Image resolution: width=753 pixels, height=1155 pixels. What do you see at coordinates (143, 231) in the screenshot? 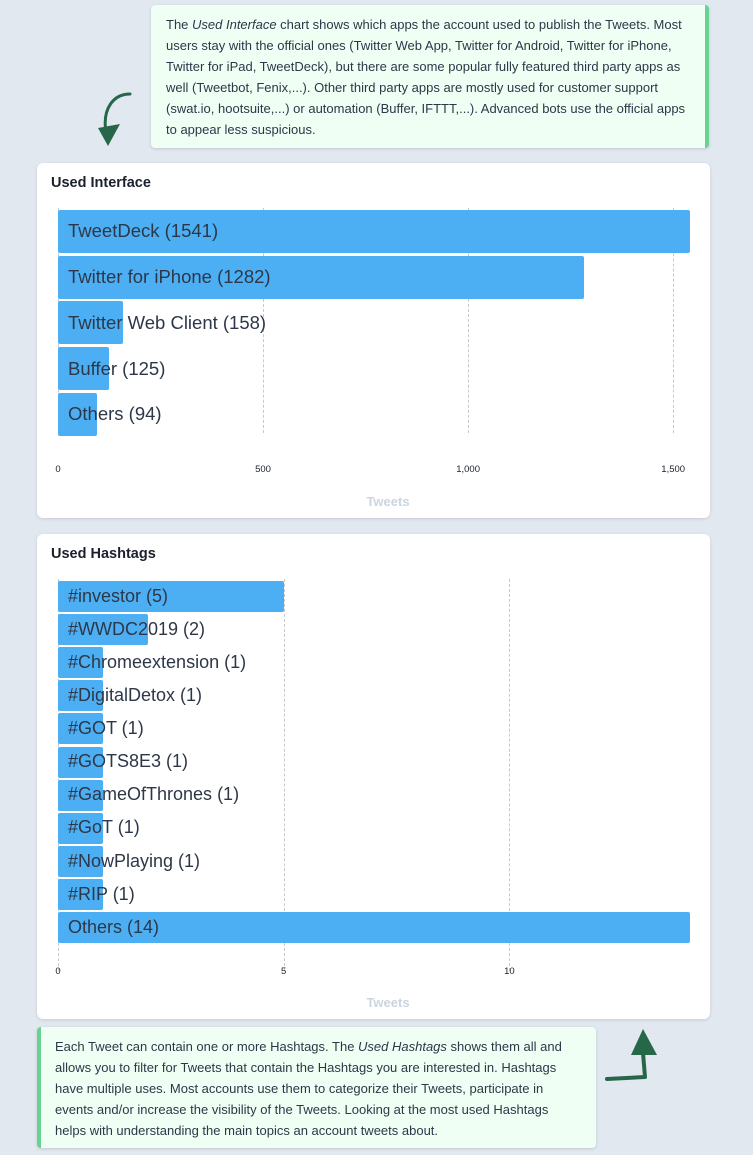
I see `bar-label: TweetDeck (1541)` at bounding box center [143, 231].